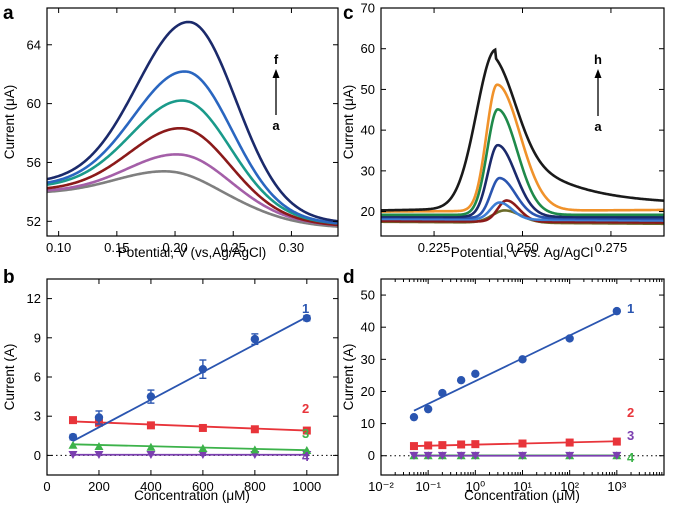  Describe the element at coordinates (349, 277) in the screenshot. I see `panel-d-label: d` at that location.